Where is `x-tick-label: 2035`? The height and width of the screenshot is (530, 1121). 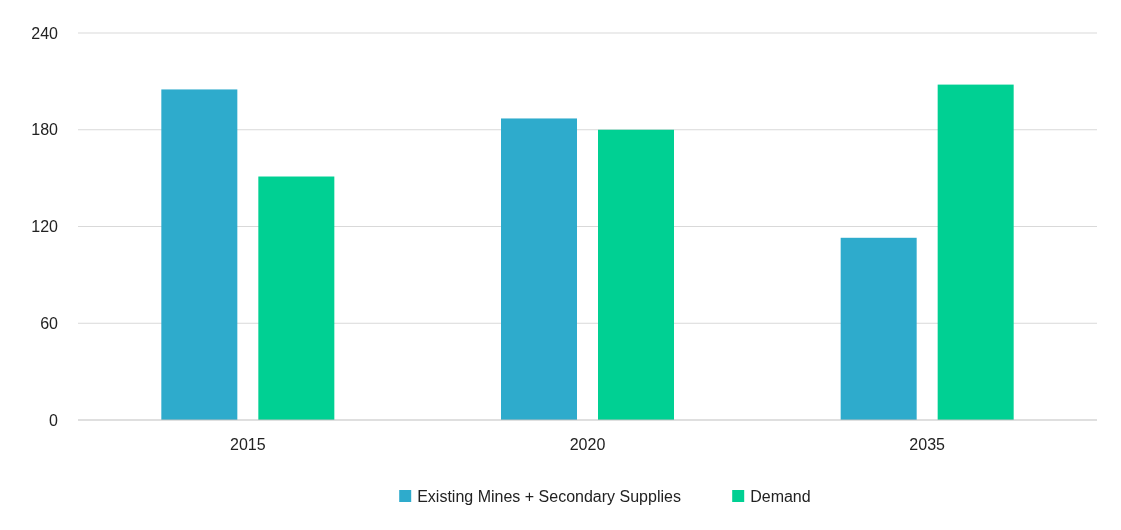 x-tick-label: 2035 is located at coordinates (927, 444).